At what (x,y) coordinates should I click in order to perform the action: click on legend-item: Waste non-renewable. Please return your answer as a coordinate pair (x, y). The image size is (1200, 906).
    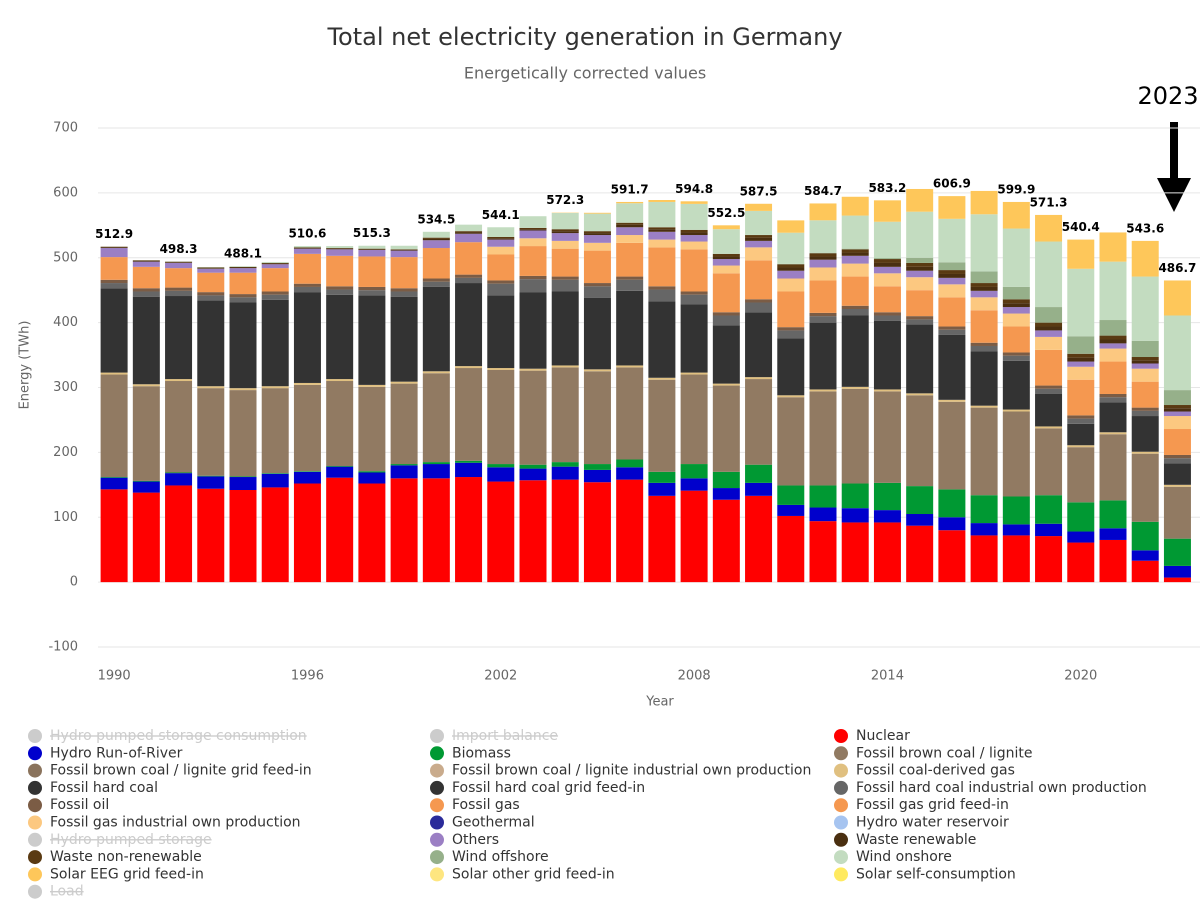
    Looking at the image, I should click on (115, 857).